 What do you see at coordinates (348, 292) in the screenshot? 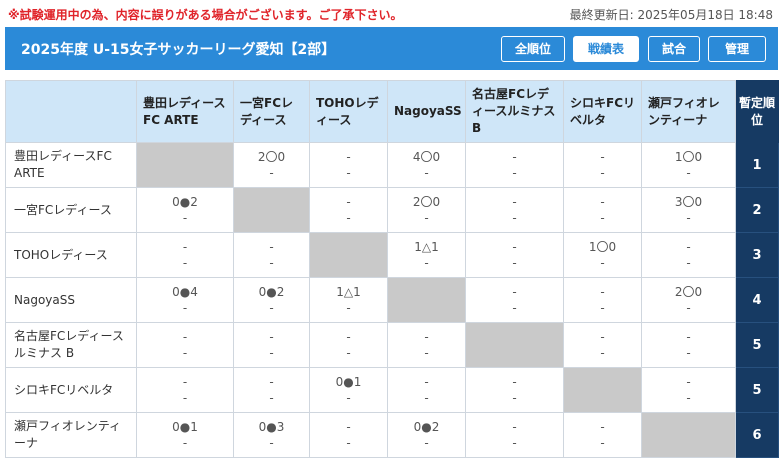
I see `first-leg-result: 1△1` at bounding box center [348, 292].